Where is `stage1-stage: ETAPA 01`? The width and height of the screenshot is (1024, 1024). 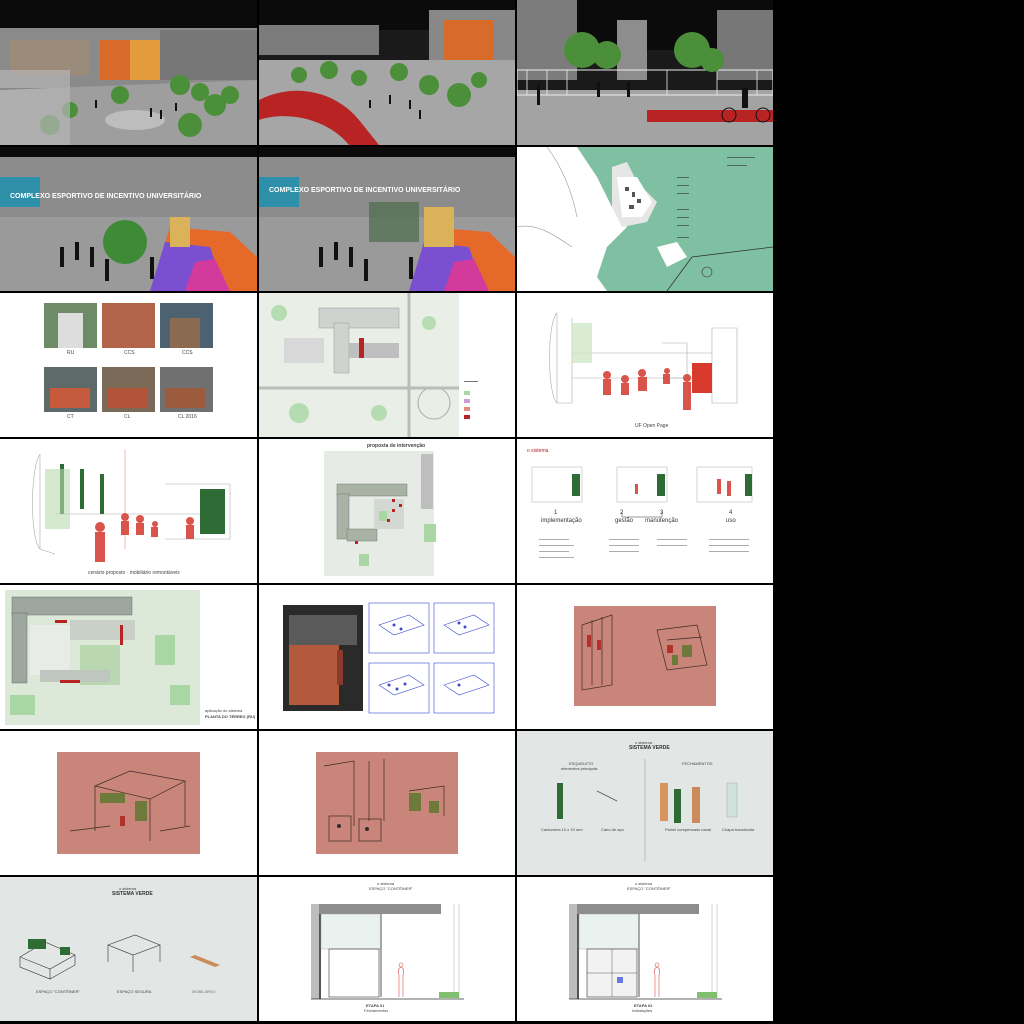 stage1-stage: ETAPA 01 is located at coordinates (375, 1005).